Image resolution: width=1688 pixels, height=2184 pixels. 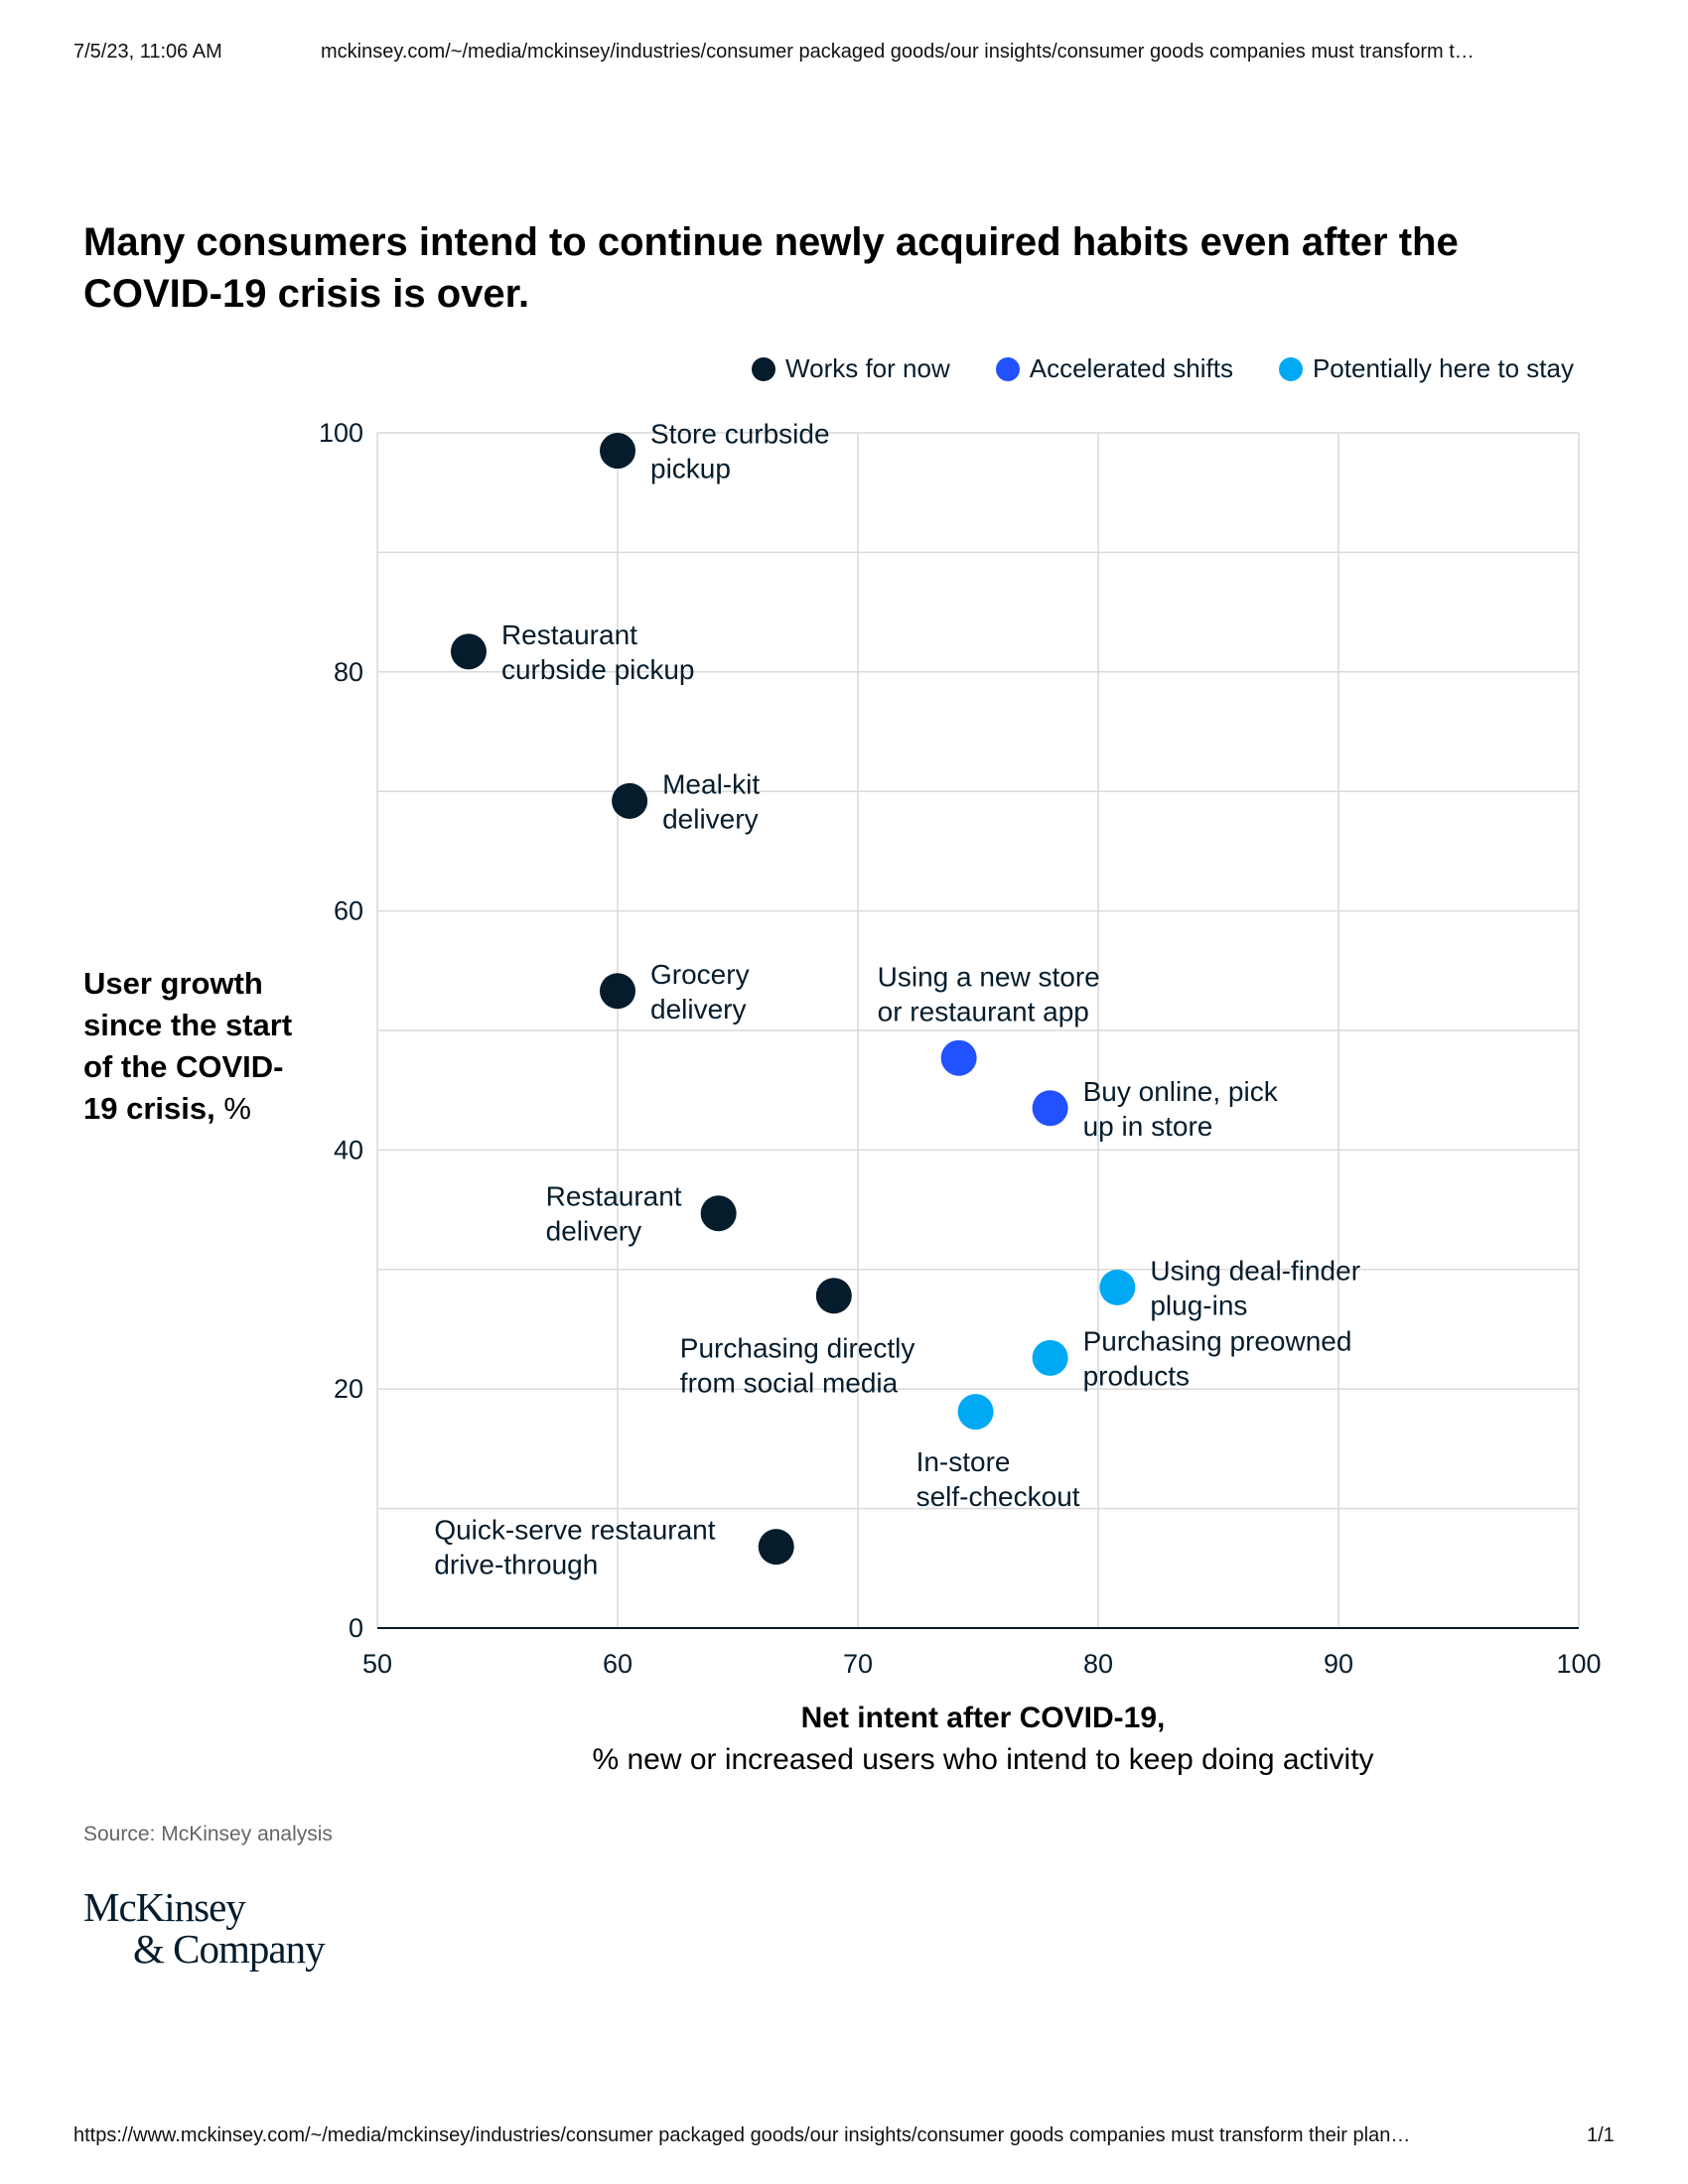 I want to click on source-note: Source: McKinsey analysis, so click(x=208, y=1834).